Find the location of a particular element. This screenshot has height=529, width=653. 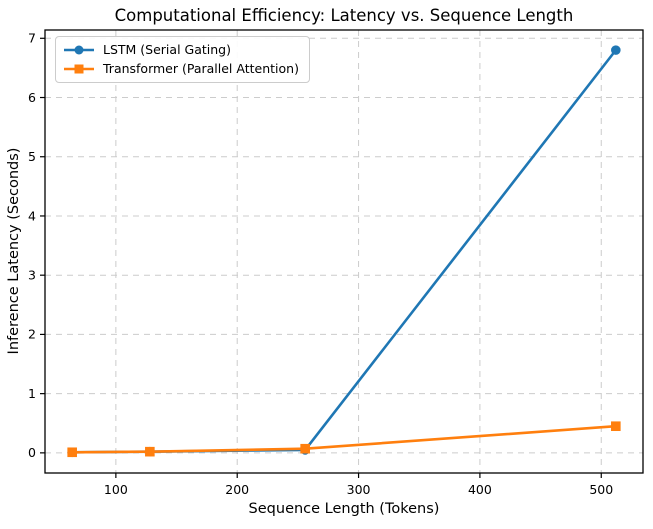

x-tick-label: 500 is located at coordinates (601, 489).